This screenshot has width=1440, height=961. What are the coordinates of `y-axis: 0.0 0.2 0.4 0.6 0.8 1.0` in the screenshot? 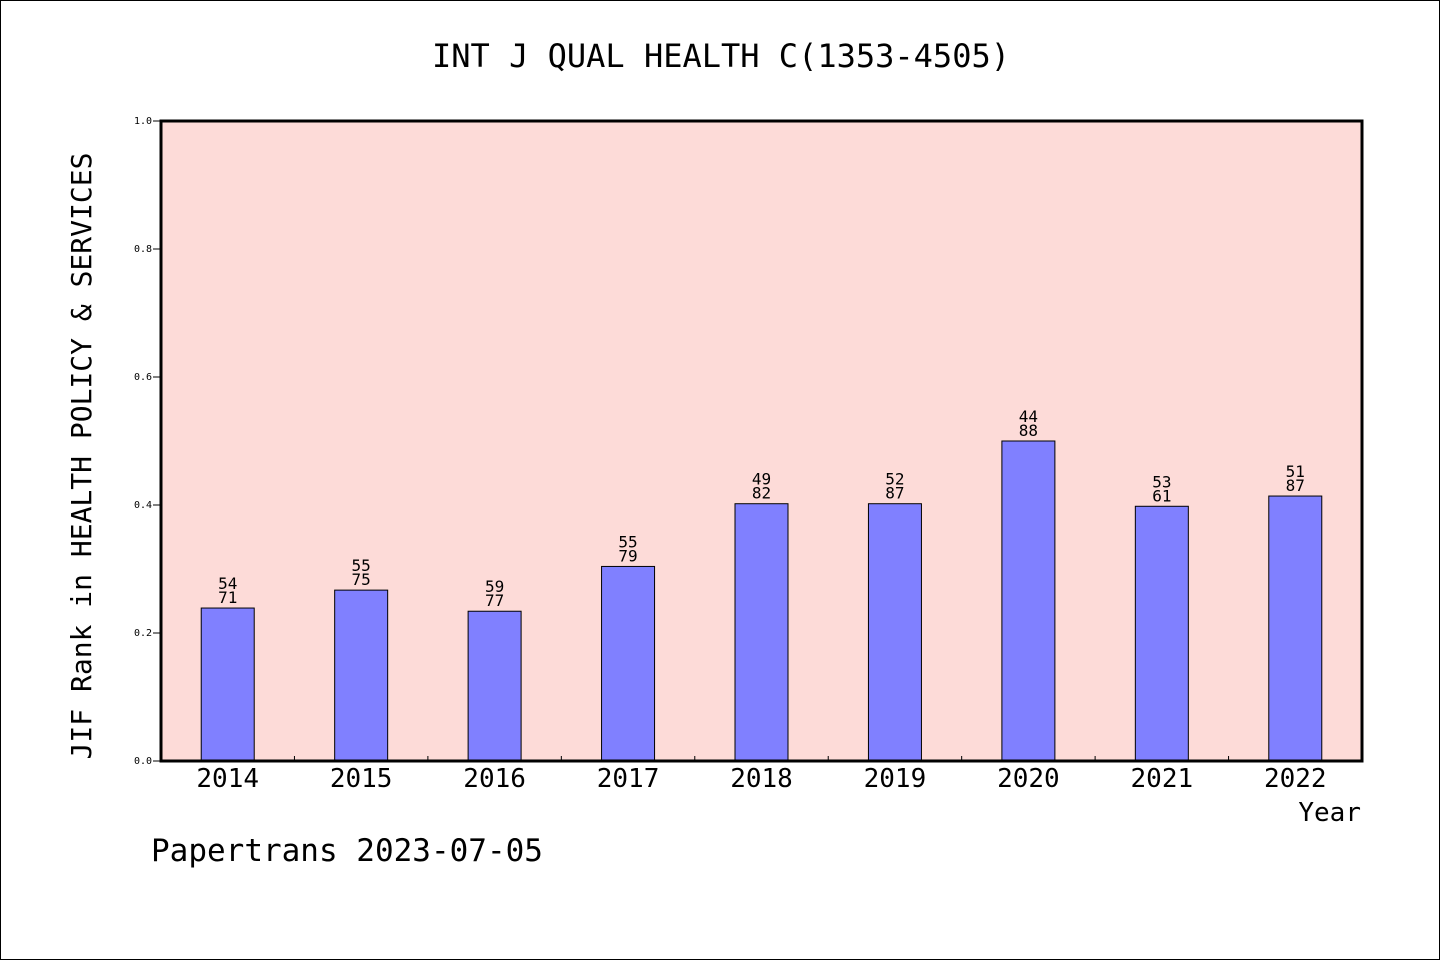 It's located at (147, 441).